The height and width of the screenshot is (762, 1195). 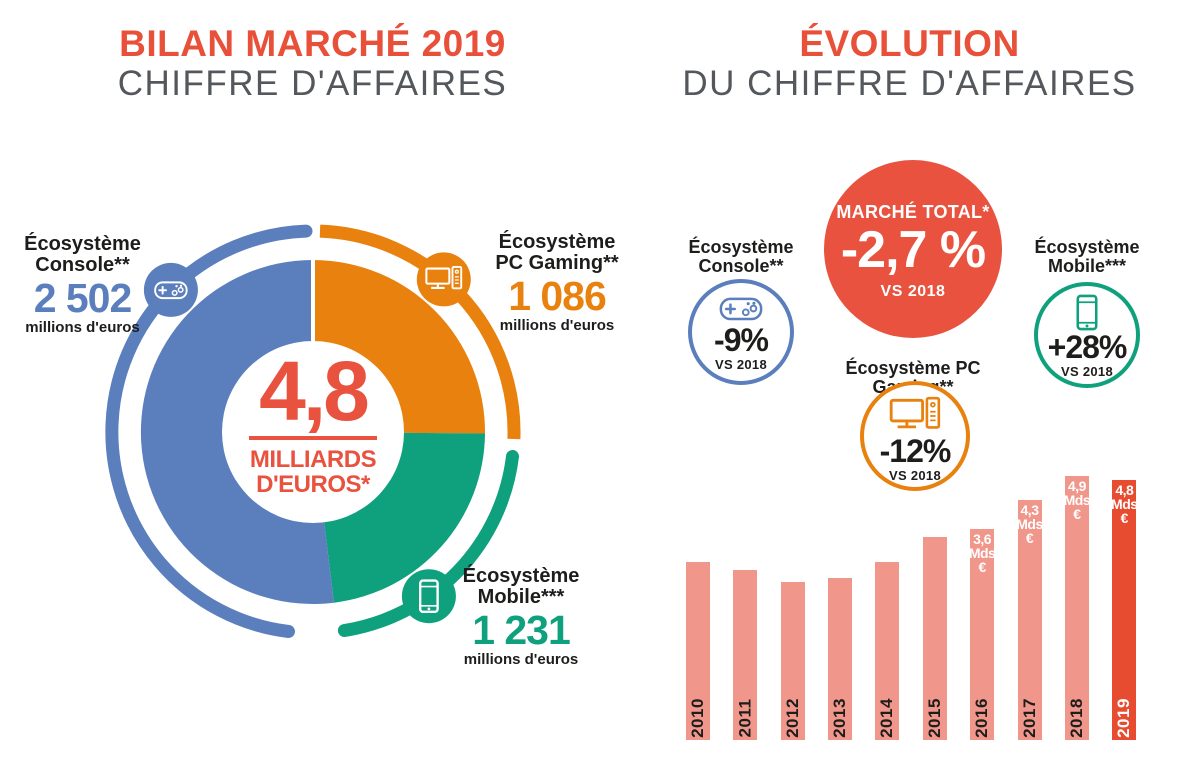 I want to click on gamepad-icon, so click(x=741, y=308).